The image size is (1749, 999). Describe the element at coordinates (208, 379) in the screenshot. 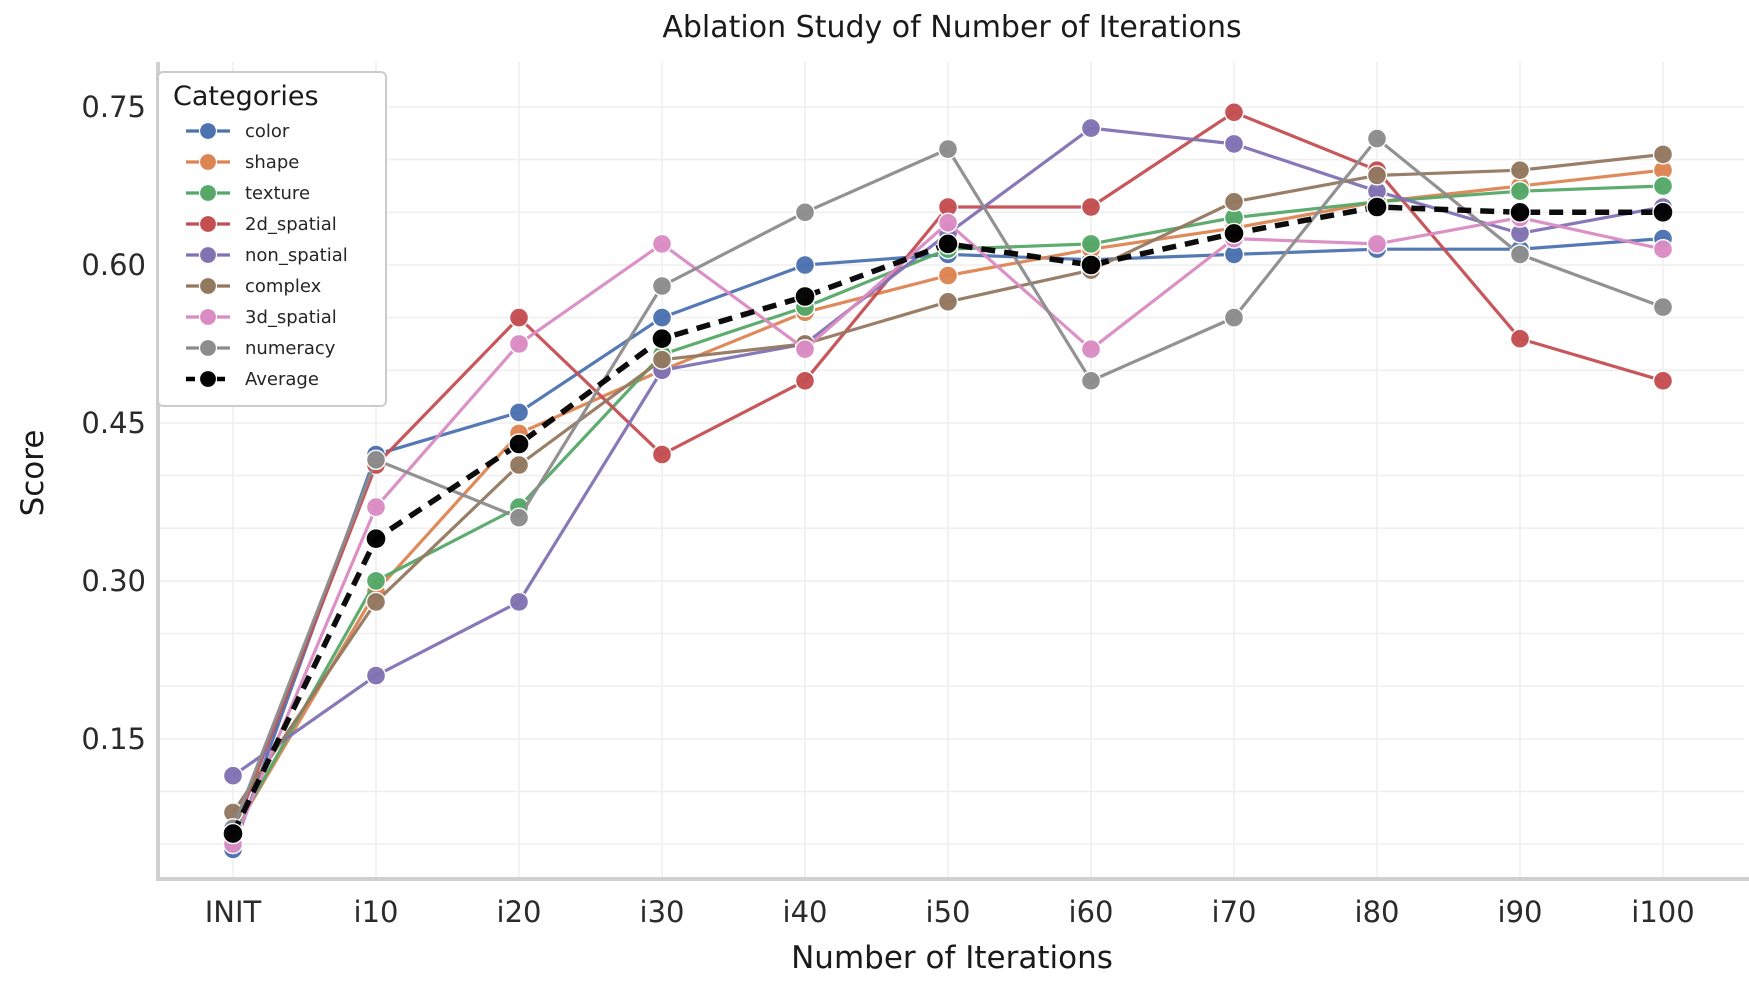

I see `legend-Average-swatch-icon` at that location.